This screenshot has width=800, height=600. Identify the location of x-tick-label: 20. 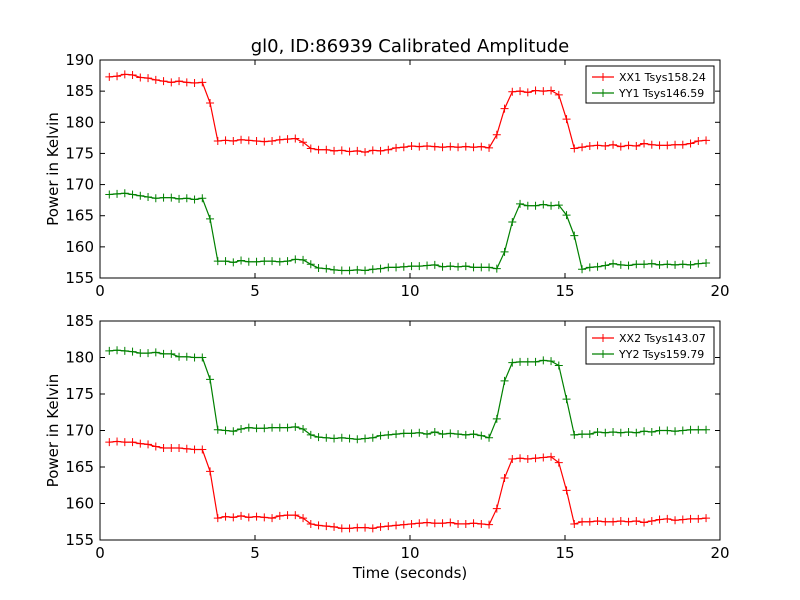
(719, 291).